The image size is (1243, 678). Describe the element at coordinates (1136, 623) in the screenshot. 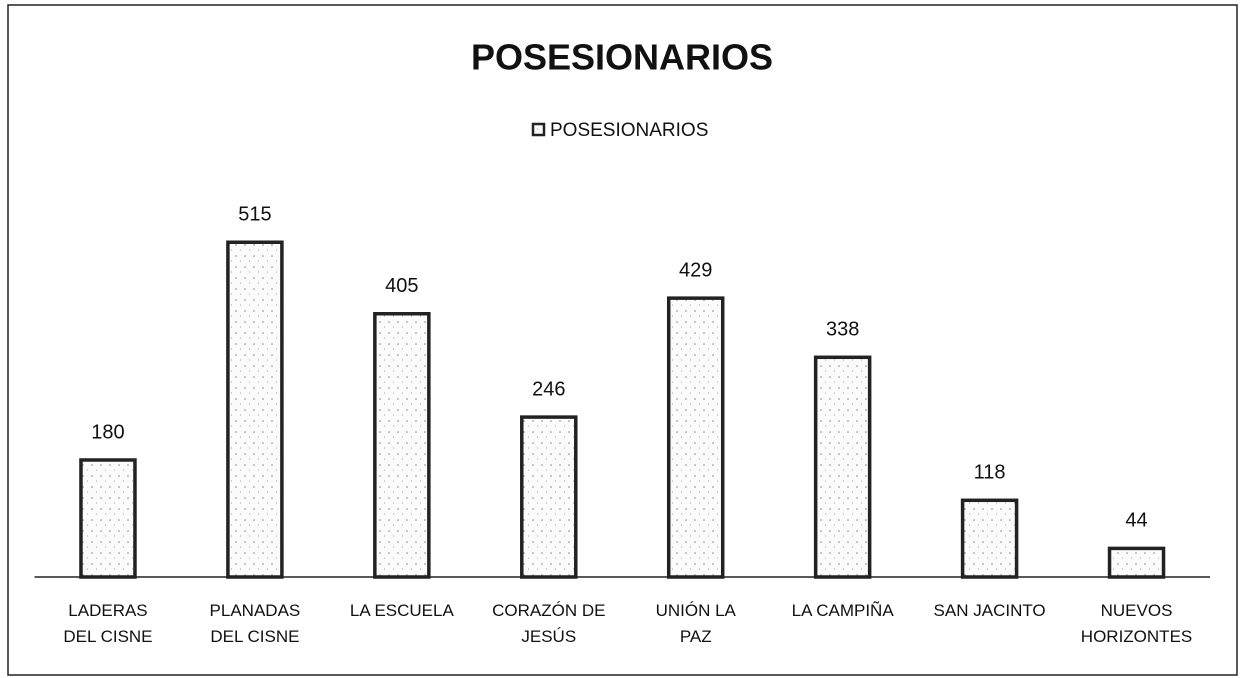

I see `x-tick-label: NUEVOS HORIZONTES` at that location.